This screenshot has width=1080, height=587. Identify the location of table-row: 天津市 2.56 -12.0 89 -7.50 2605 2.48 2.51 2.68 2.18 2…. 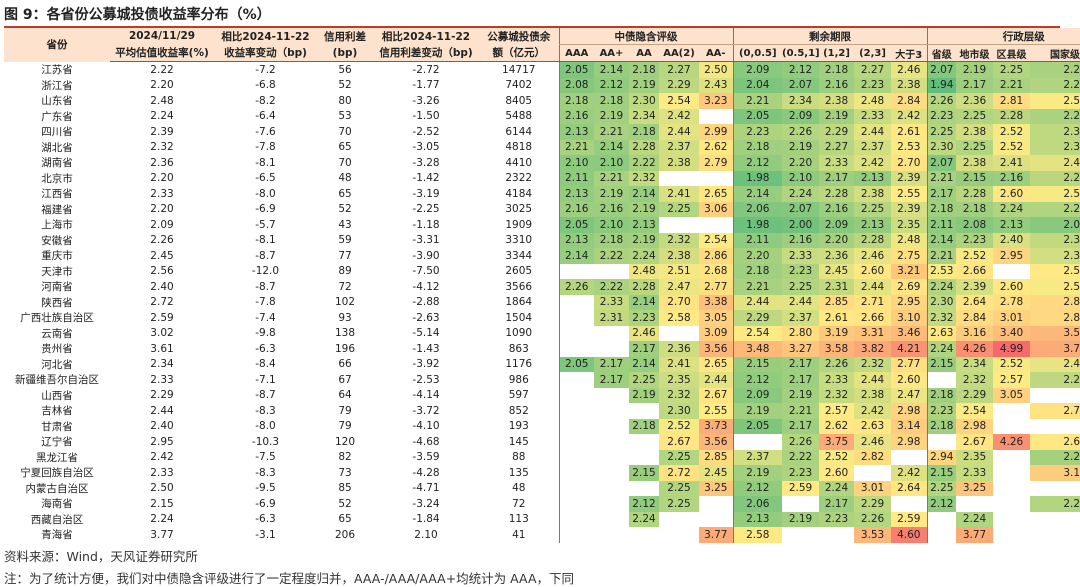
(542, 271).